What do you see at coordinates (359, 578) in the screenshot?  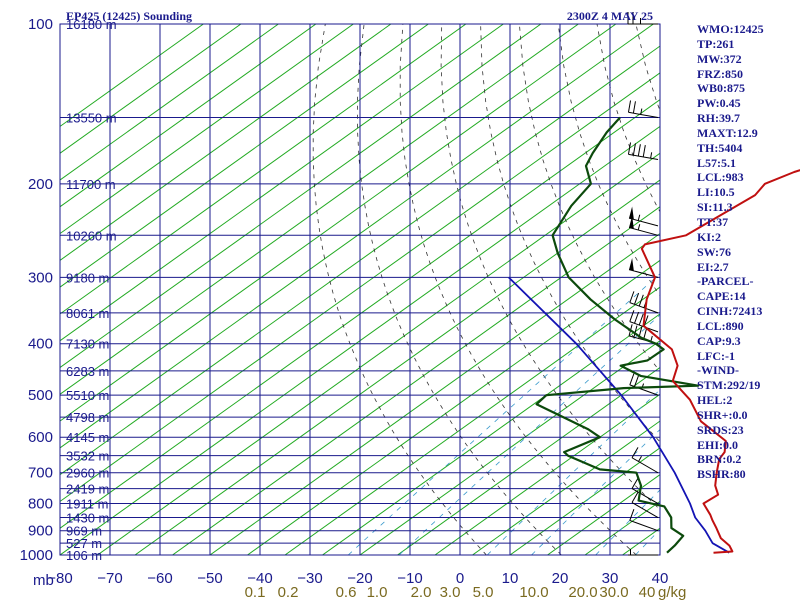 I see `temperature-tick-label: −20` at bounding box center [359, 578].